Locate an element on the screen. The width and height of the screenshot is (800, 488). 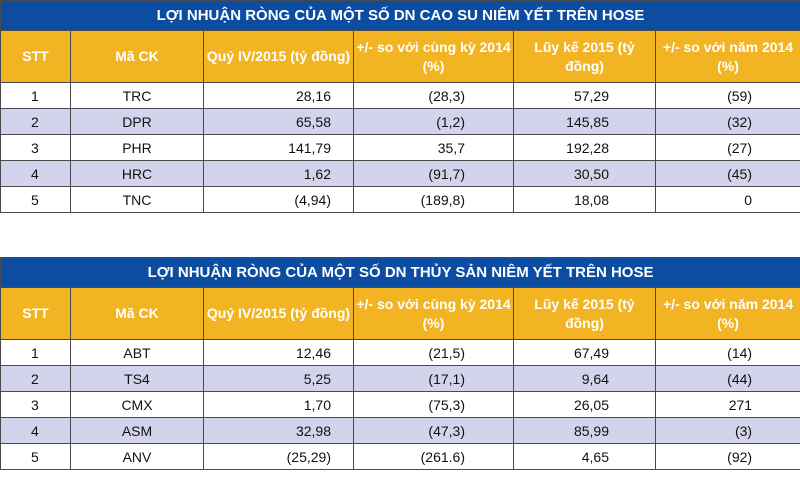
q4-2015-cell: 65,58 is located at coordinates (278, 121).